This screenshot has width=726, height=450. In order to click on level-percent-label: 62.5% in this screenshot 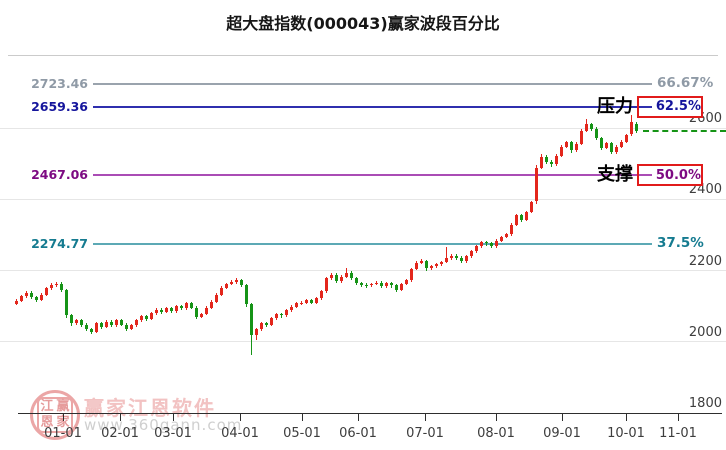, I will do `click(678, 107)`.